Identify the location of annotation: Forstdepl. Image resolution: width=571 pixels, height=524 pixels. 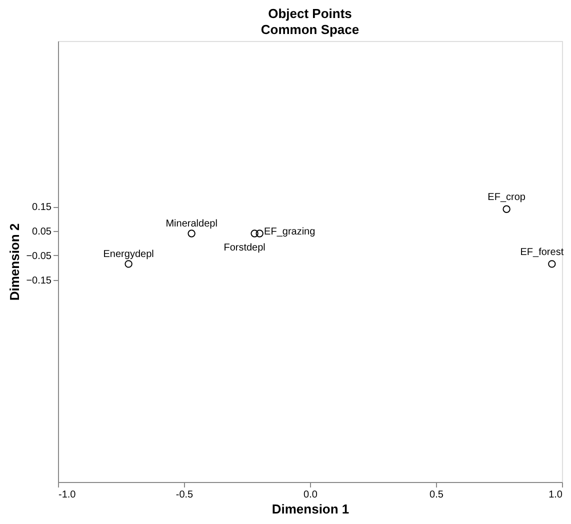
(245, 248).